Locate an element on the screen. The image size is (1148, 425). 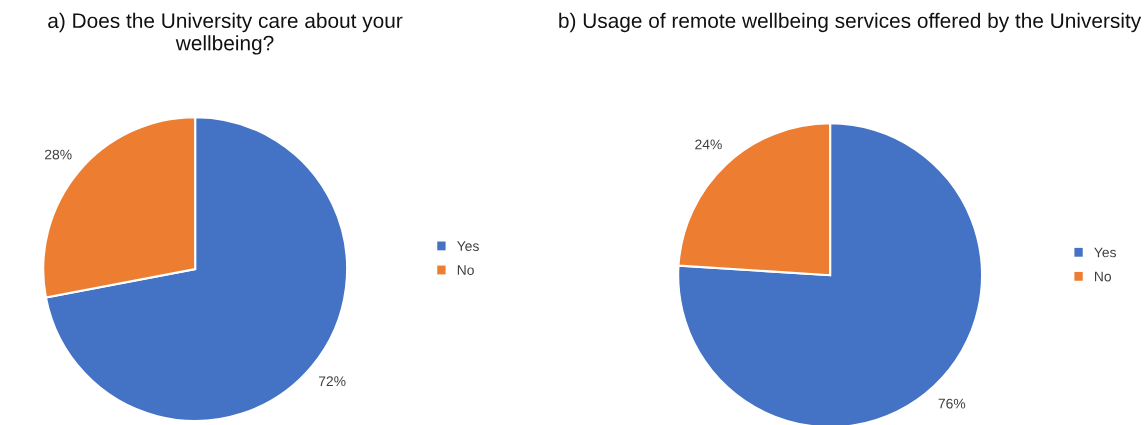
data-label: 72% is located at coordinates (332, 381).